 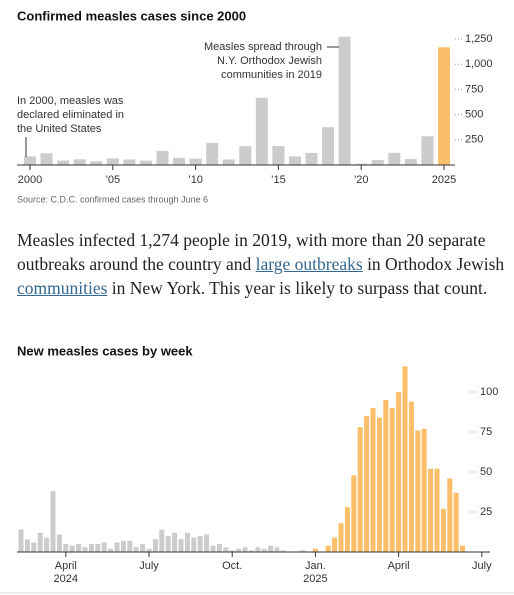 I want to click on x-tick-label: ’05, so click(x=112, y=180).